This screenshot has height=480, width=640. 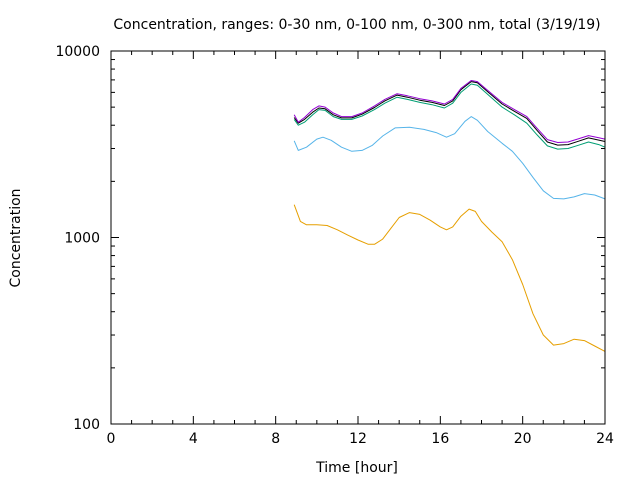 What do you see at coordinates (440, 439) in the screenshot?
I see `x-tick-label: 16` at bounding box center [440, 439].